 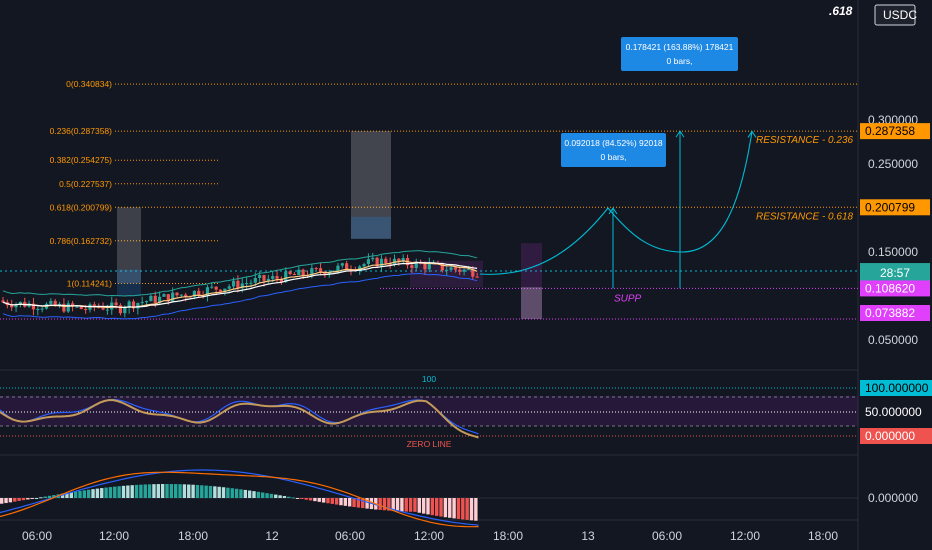 What do you see at coordinates (890, 436) in the screenshot?
I see `rsi-tag-text: 0.000000` at bounding box center [890, 436].